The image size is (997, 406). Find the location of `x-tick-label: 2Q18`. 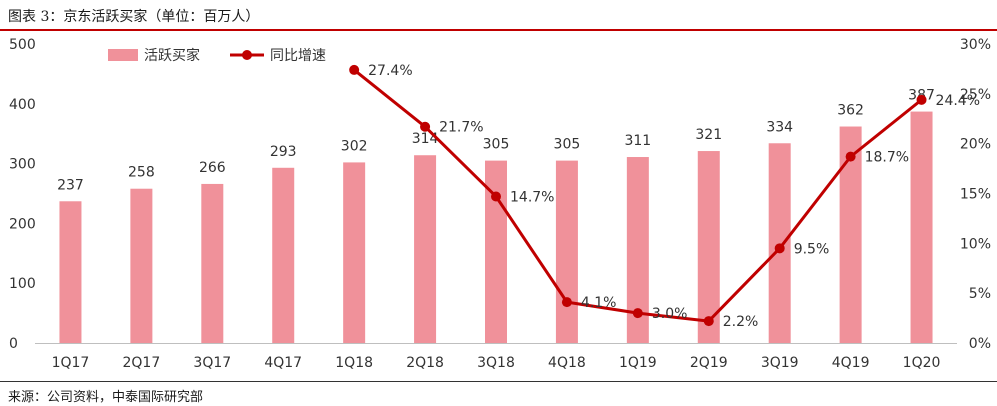

x-tick-label: 2Q18 is located at coordinates (425, 363).